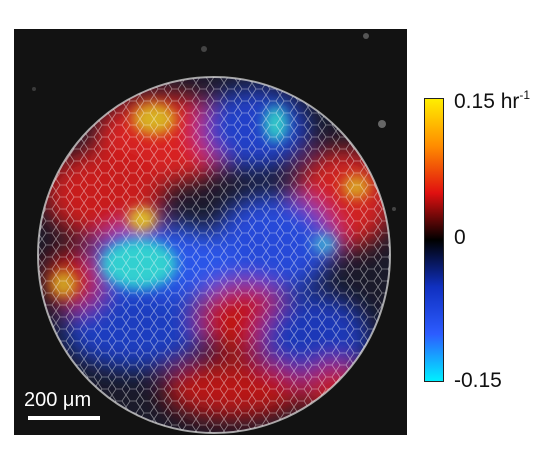  I want to click on scale-bar-label: 200 μm, so click(58, 400).